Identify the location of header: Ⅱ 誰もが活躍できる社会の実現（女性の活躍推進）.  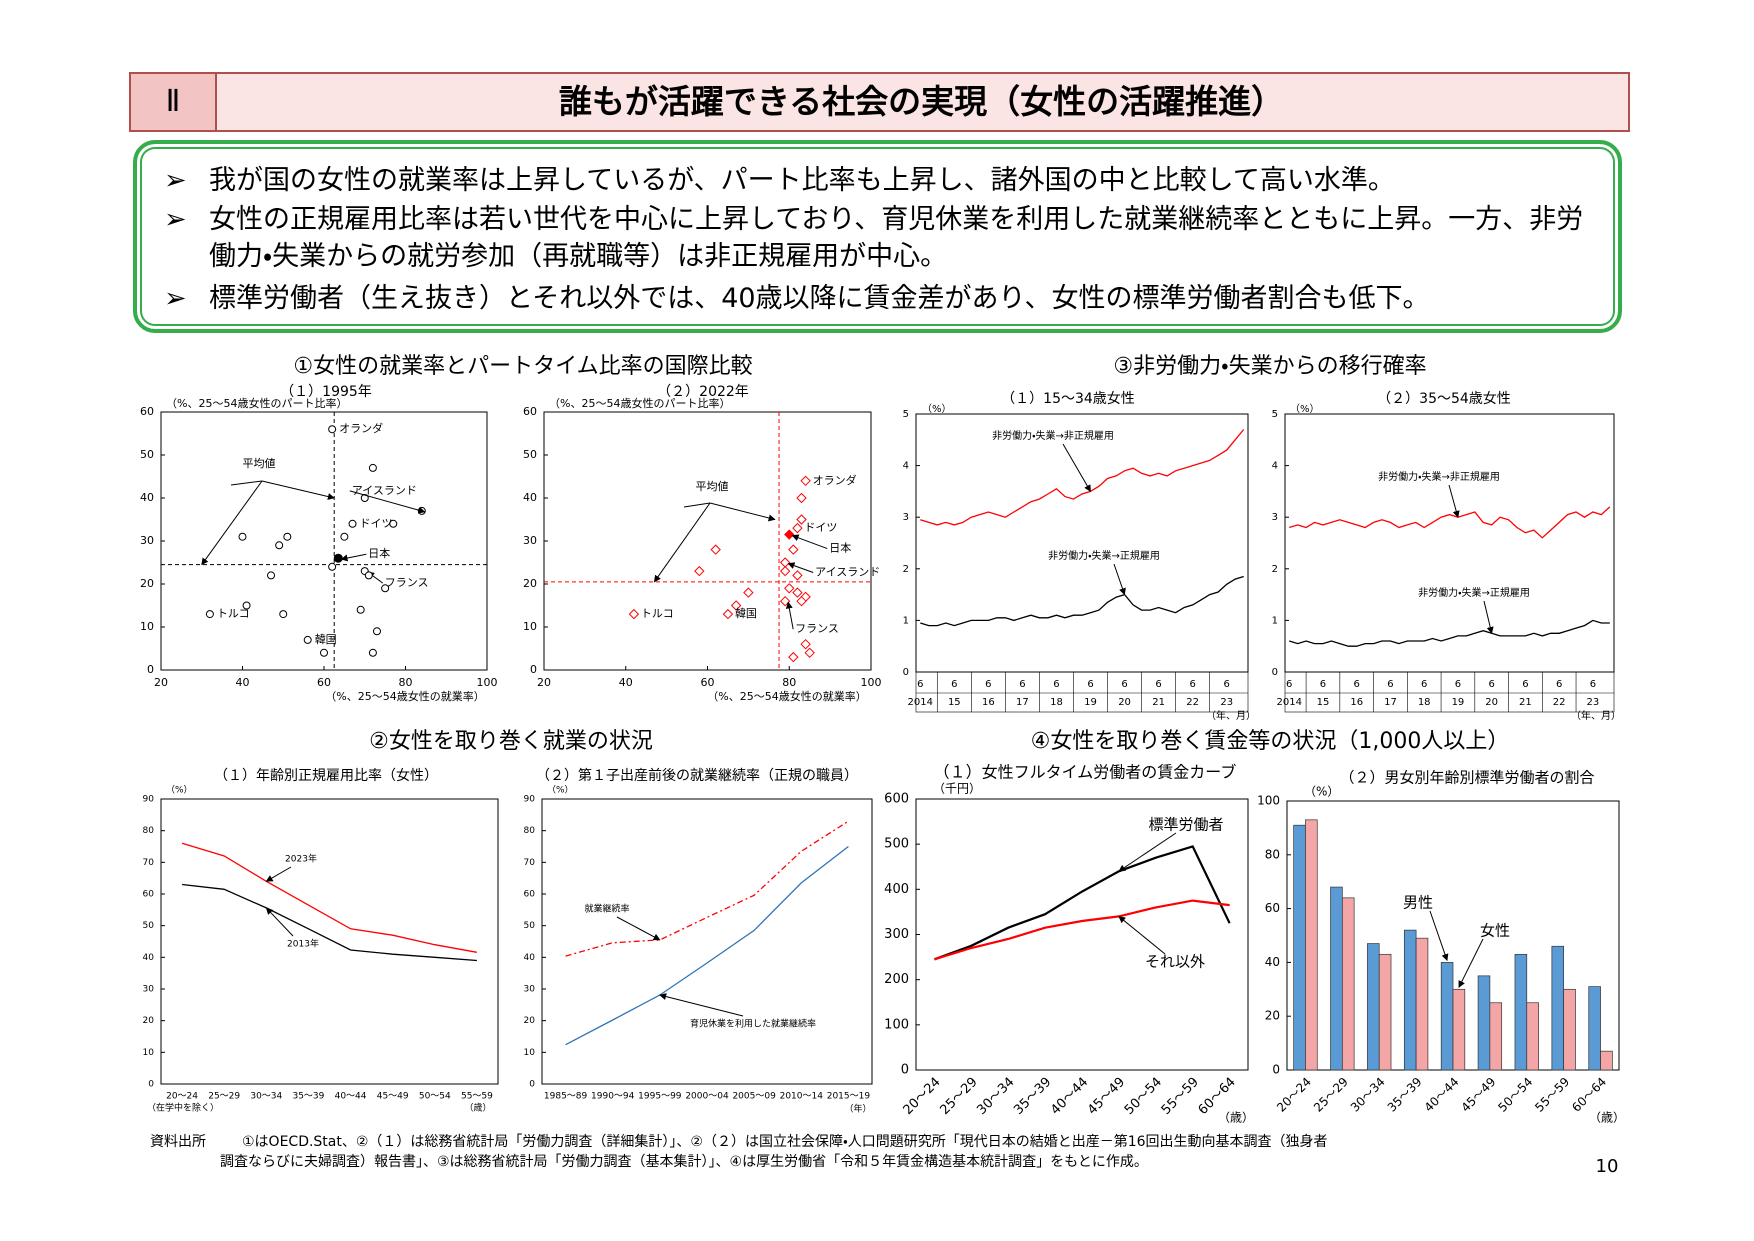
(879, 102).